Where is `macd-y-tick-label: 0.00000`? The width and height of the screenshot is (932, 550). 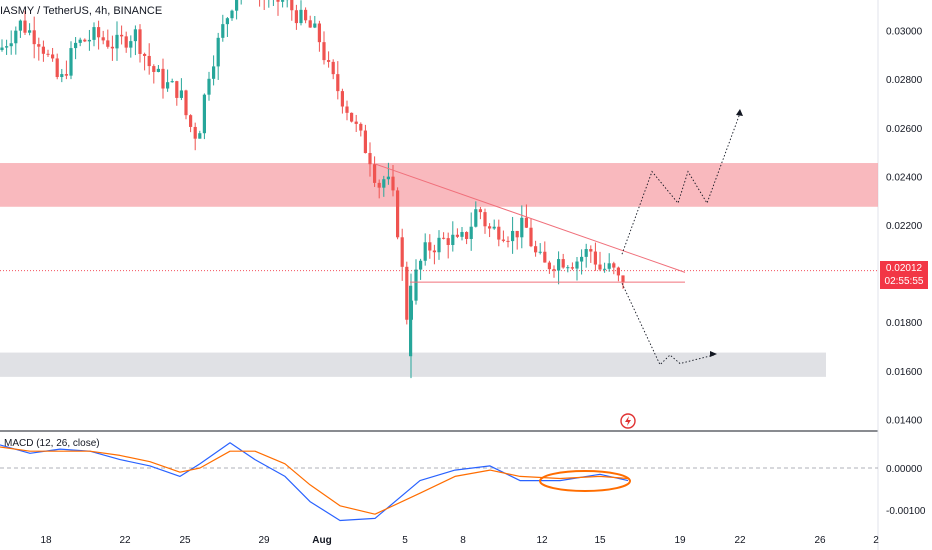 macd-y-tick-label: 0.00000 is located at coordinates (904, 469).